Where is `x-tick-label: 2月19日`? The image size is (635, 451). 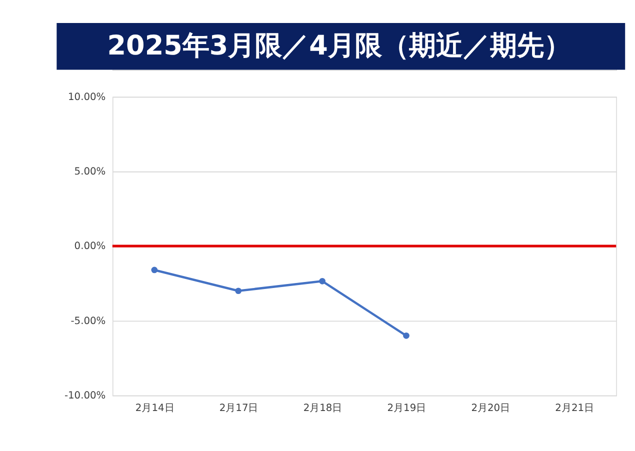
x-tick-label: 2月19日 is located at coordinates (406, 408).